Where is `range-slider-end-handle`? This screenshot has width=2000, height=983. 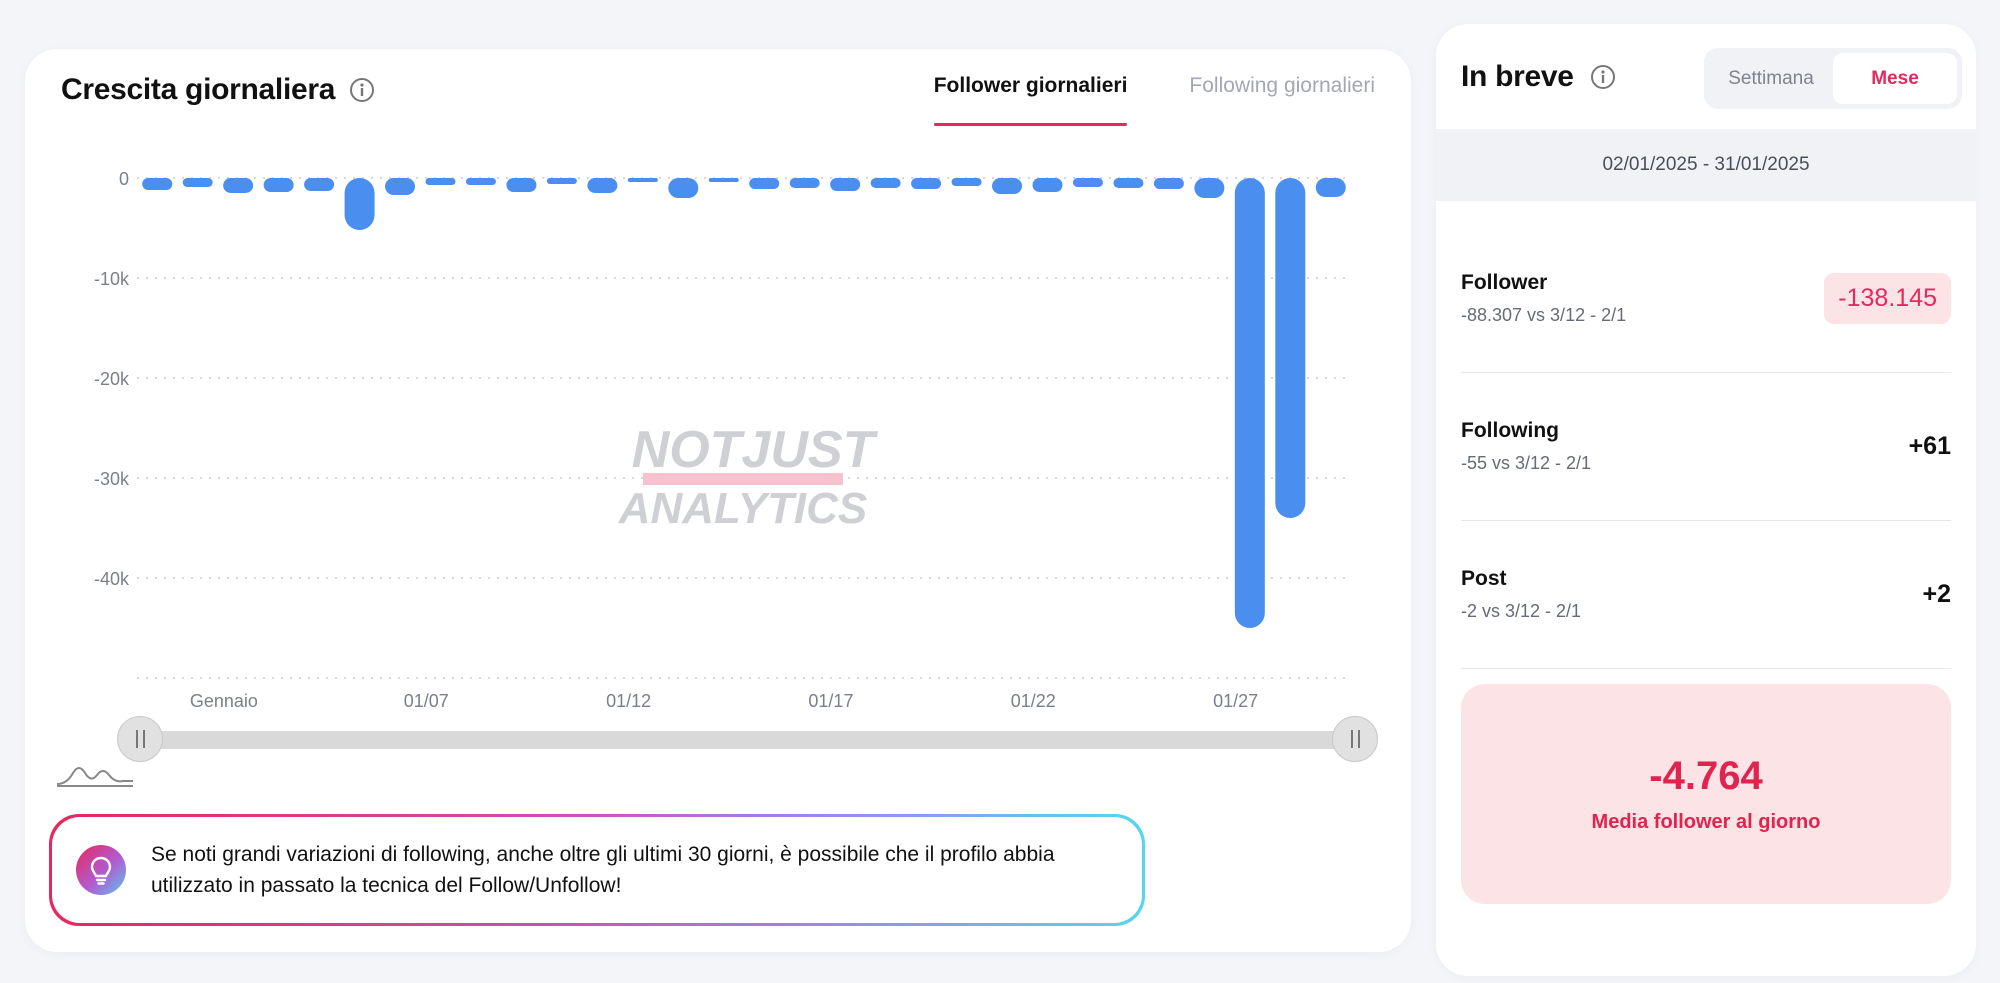 range-slider-end-handle is located at coordinates (1355, 739).